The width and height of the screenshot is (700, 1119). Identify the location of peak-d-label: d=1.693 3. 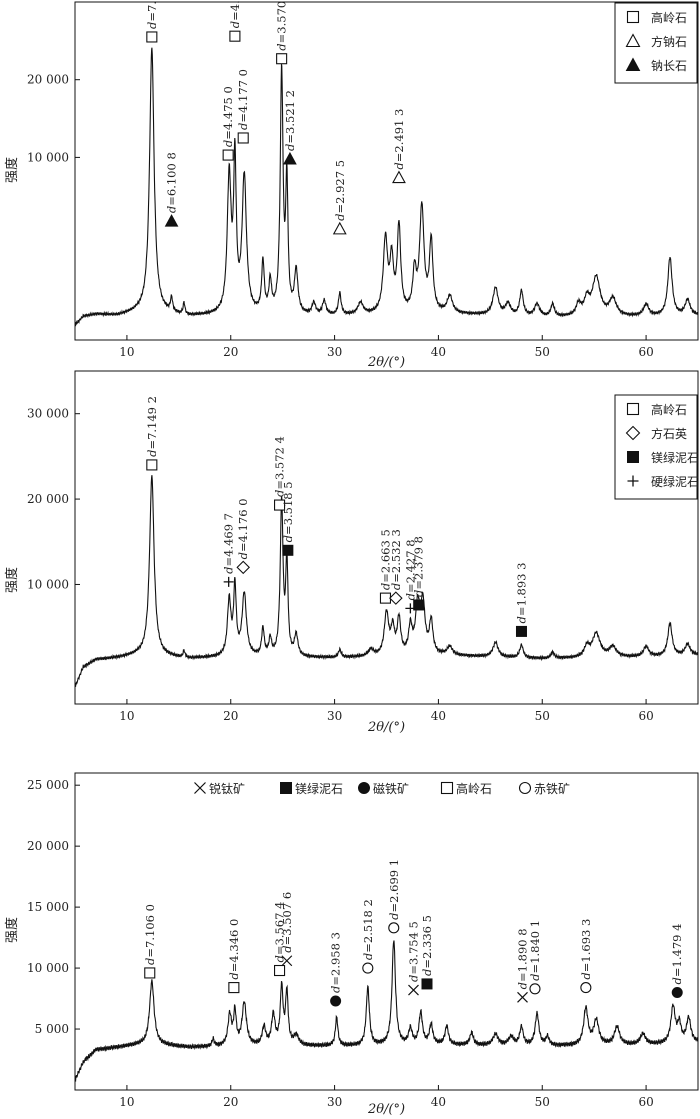
(586, 949).